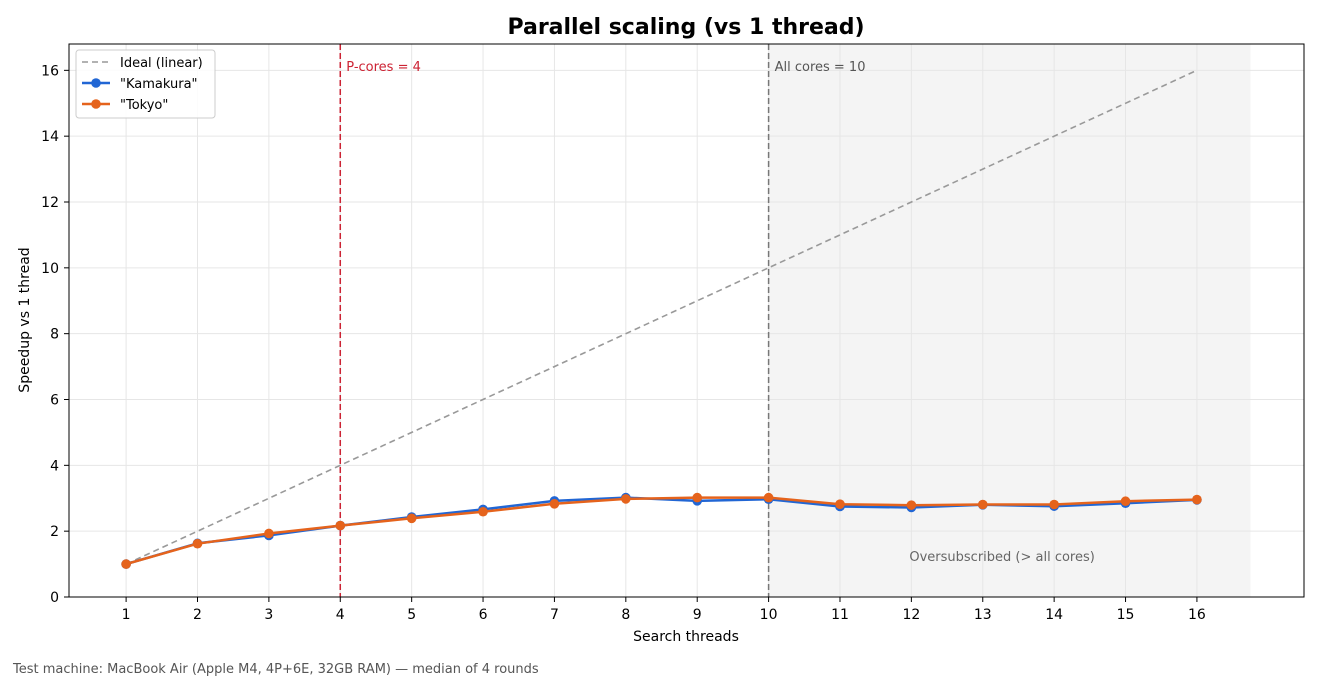 This screenshot has height=682, width=1320. Describe the element at coordinates (911, 615) in the screenshot. I see `x-tick-label: 12` at that location.